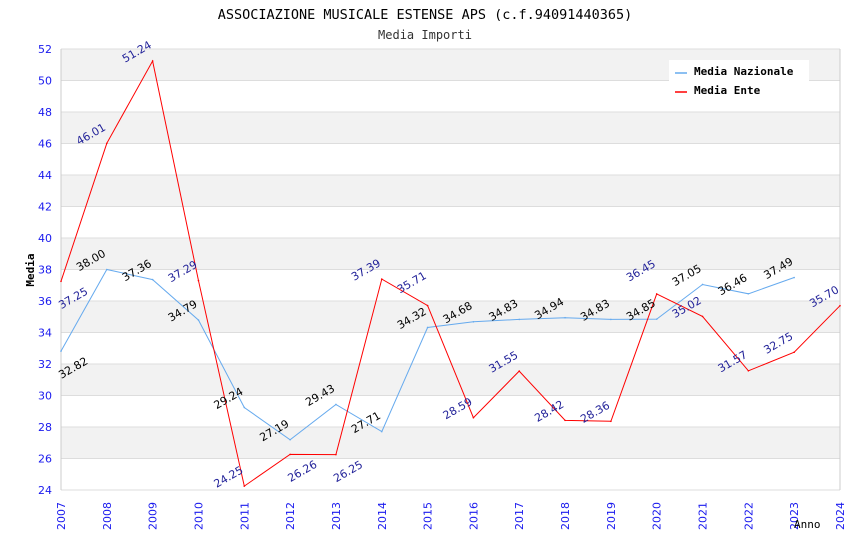  Describe the element at coordinates (45, 81) in the screenshot. I see `y-tick-label: 50` at that location.